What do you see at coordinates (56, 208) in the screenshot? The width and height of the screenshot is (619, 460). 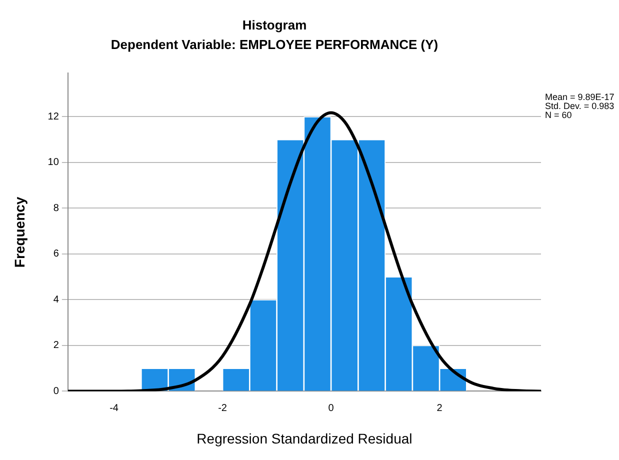 I see `y-tick-label: 8` at bounding box center [56, 208].